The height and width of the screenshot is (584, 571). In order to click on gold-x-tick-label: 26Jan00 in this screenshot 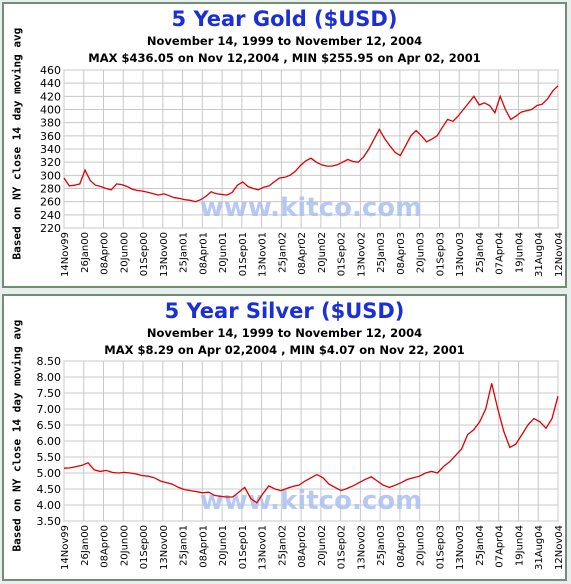, I will do `click(85, 252)`.